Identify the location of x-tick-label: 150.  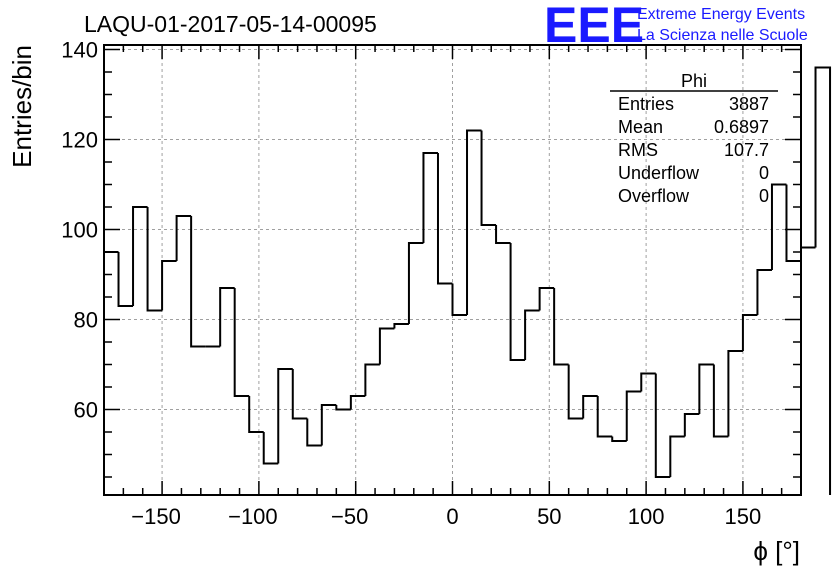
(743, 516).